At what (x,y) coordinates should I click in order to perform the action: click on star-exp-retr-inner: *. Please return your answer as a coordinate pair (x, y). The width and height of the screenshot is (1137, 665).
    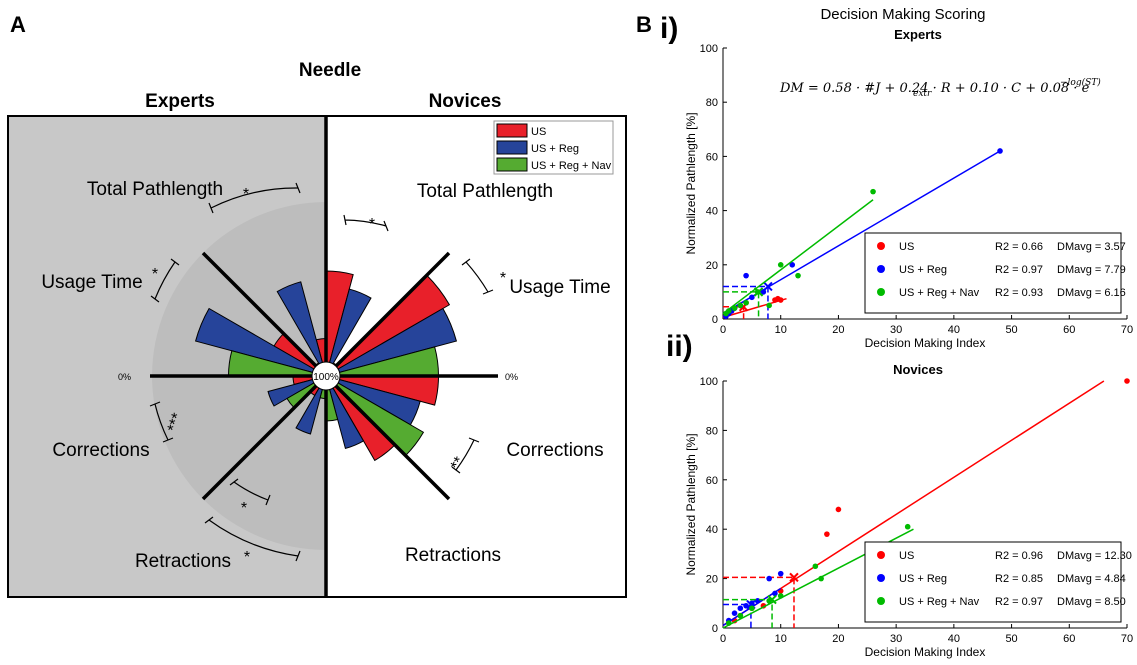
    Looking at the image, I should click on (244, 508).